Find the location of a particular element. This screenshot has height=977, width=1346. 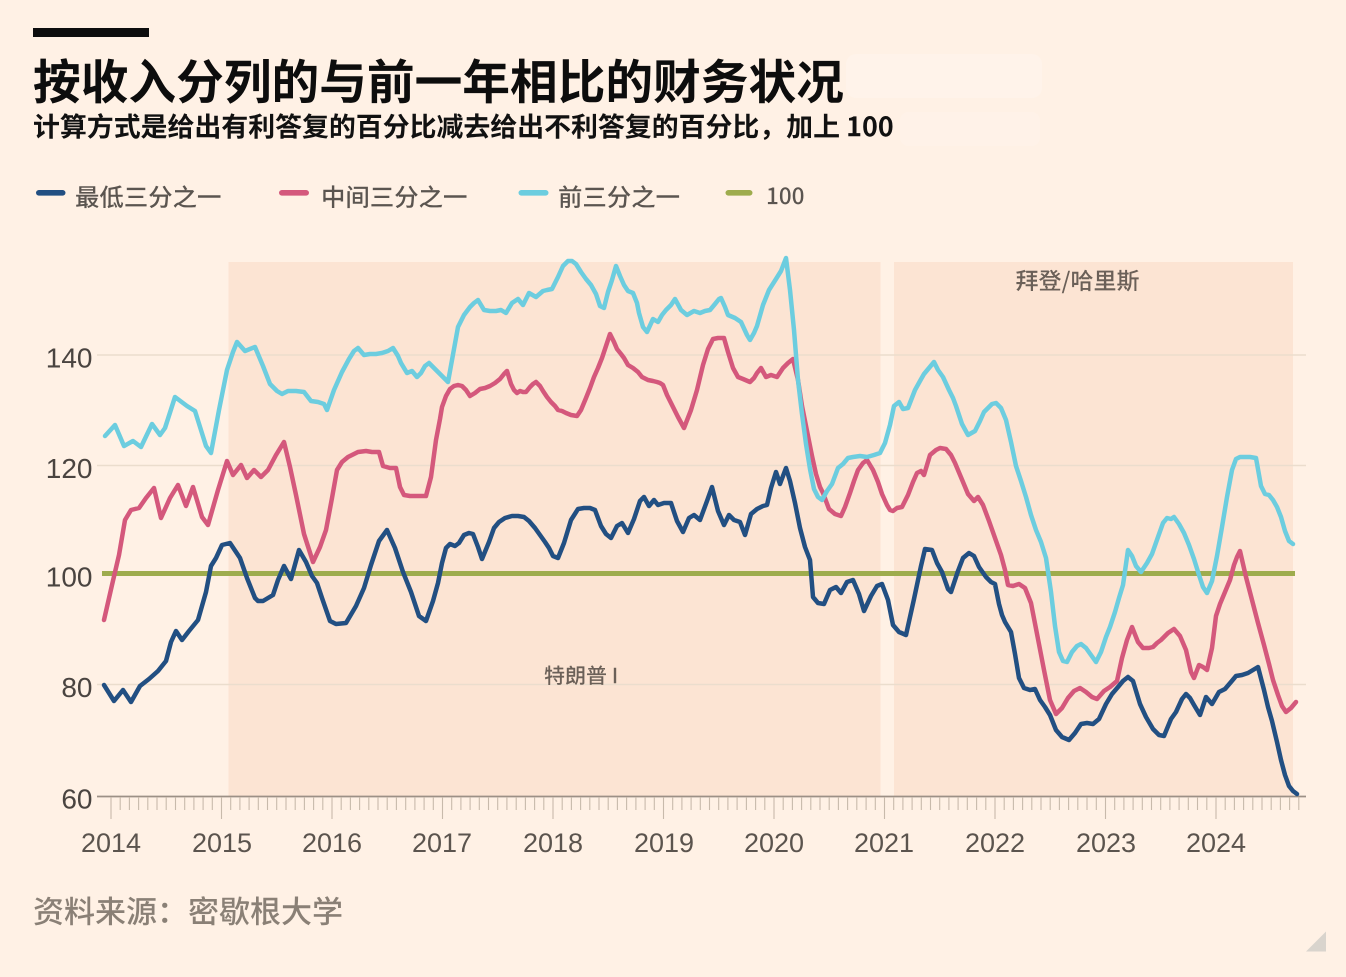

svg-text: 2022 is located at coordinates (995, 843).